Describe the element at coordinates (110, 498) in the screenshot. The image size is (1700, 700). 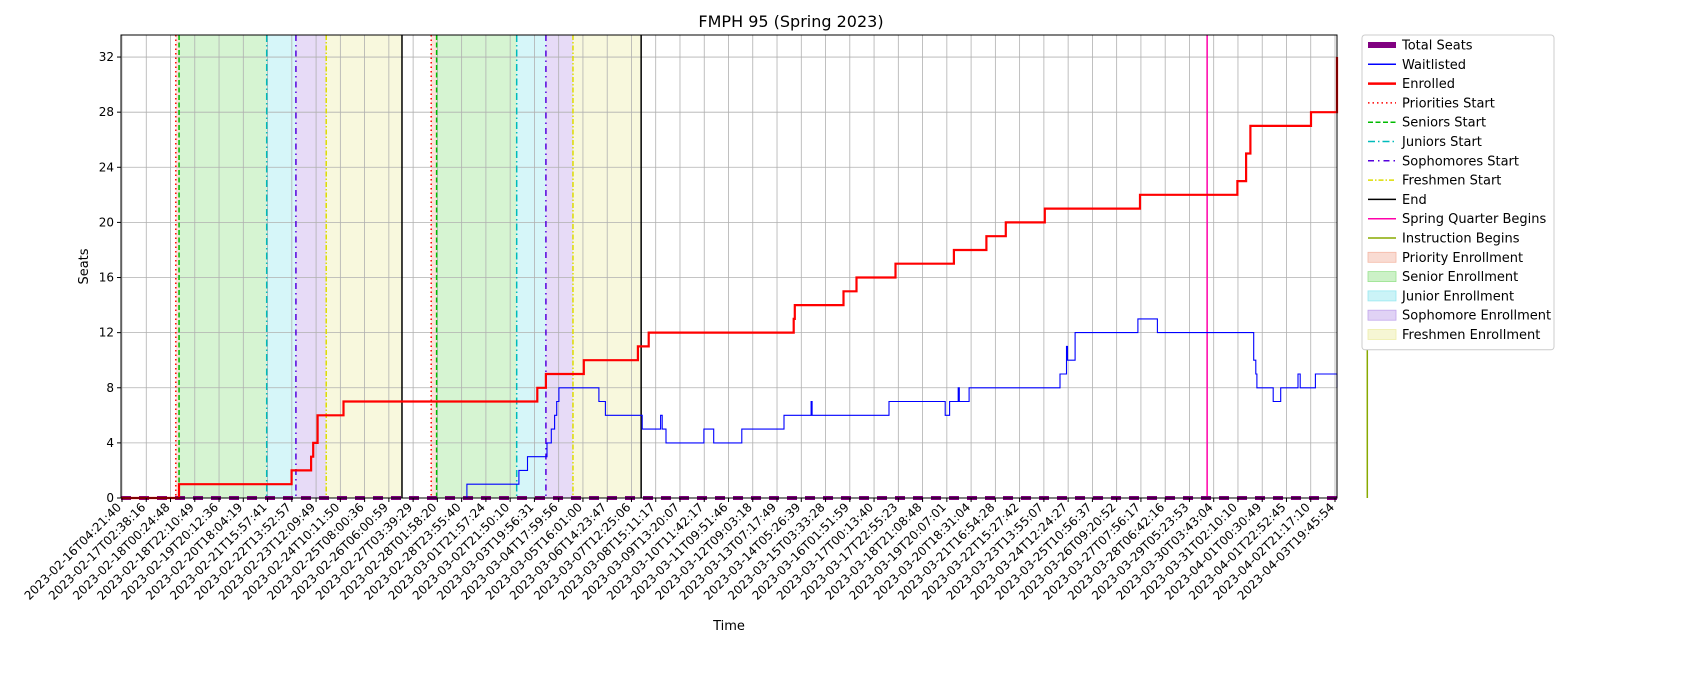
I see `ytick-label-0: 0` at that location.